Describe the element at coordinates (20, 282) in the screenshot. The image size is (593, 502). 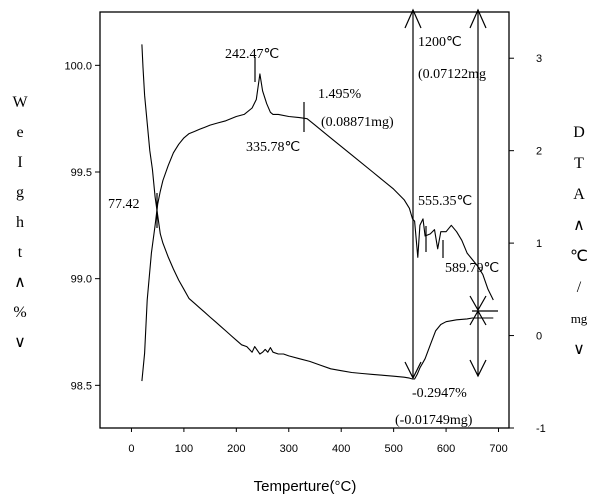
I see `y-left-label-char: ∧` at that location.